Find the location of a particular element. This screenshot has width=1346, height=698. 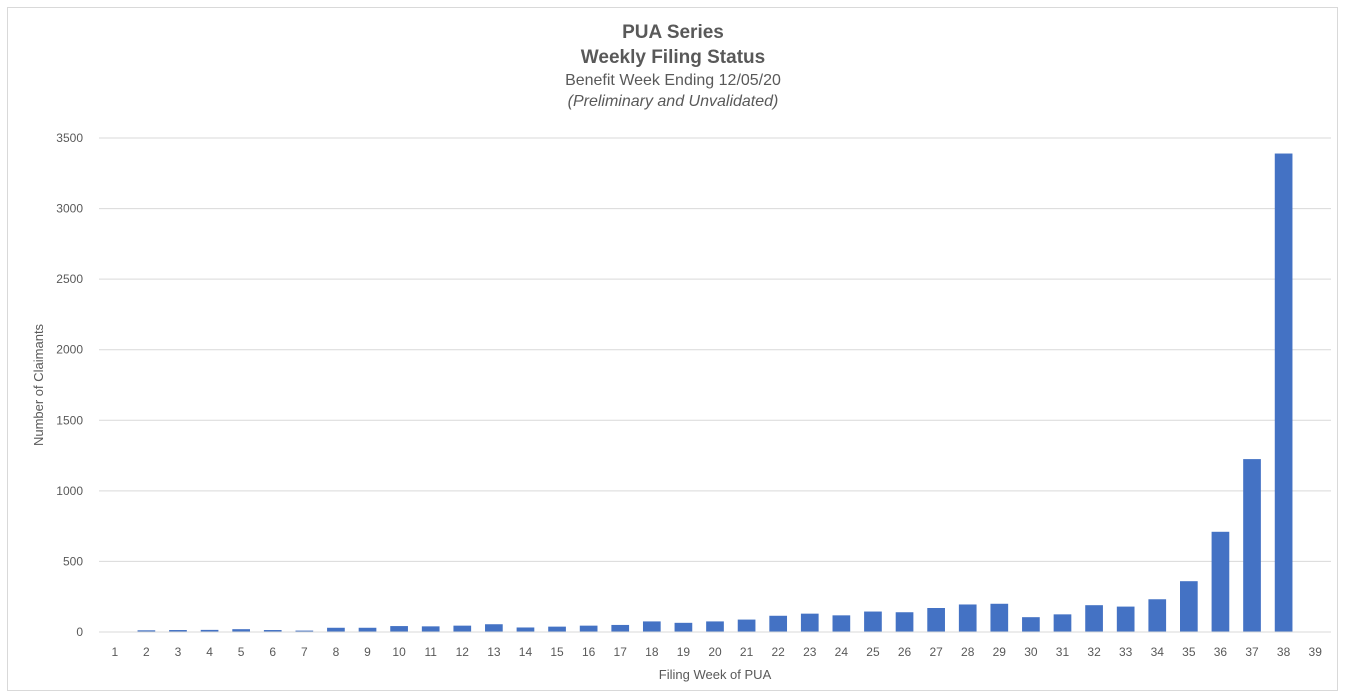

y-tick-label: 0 is located at coordinates (79, 632).